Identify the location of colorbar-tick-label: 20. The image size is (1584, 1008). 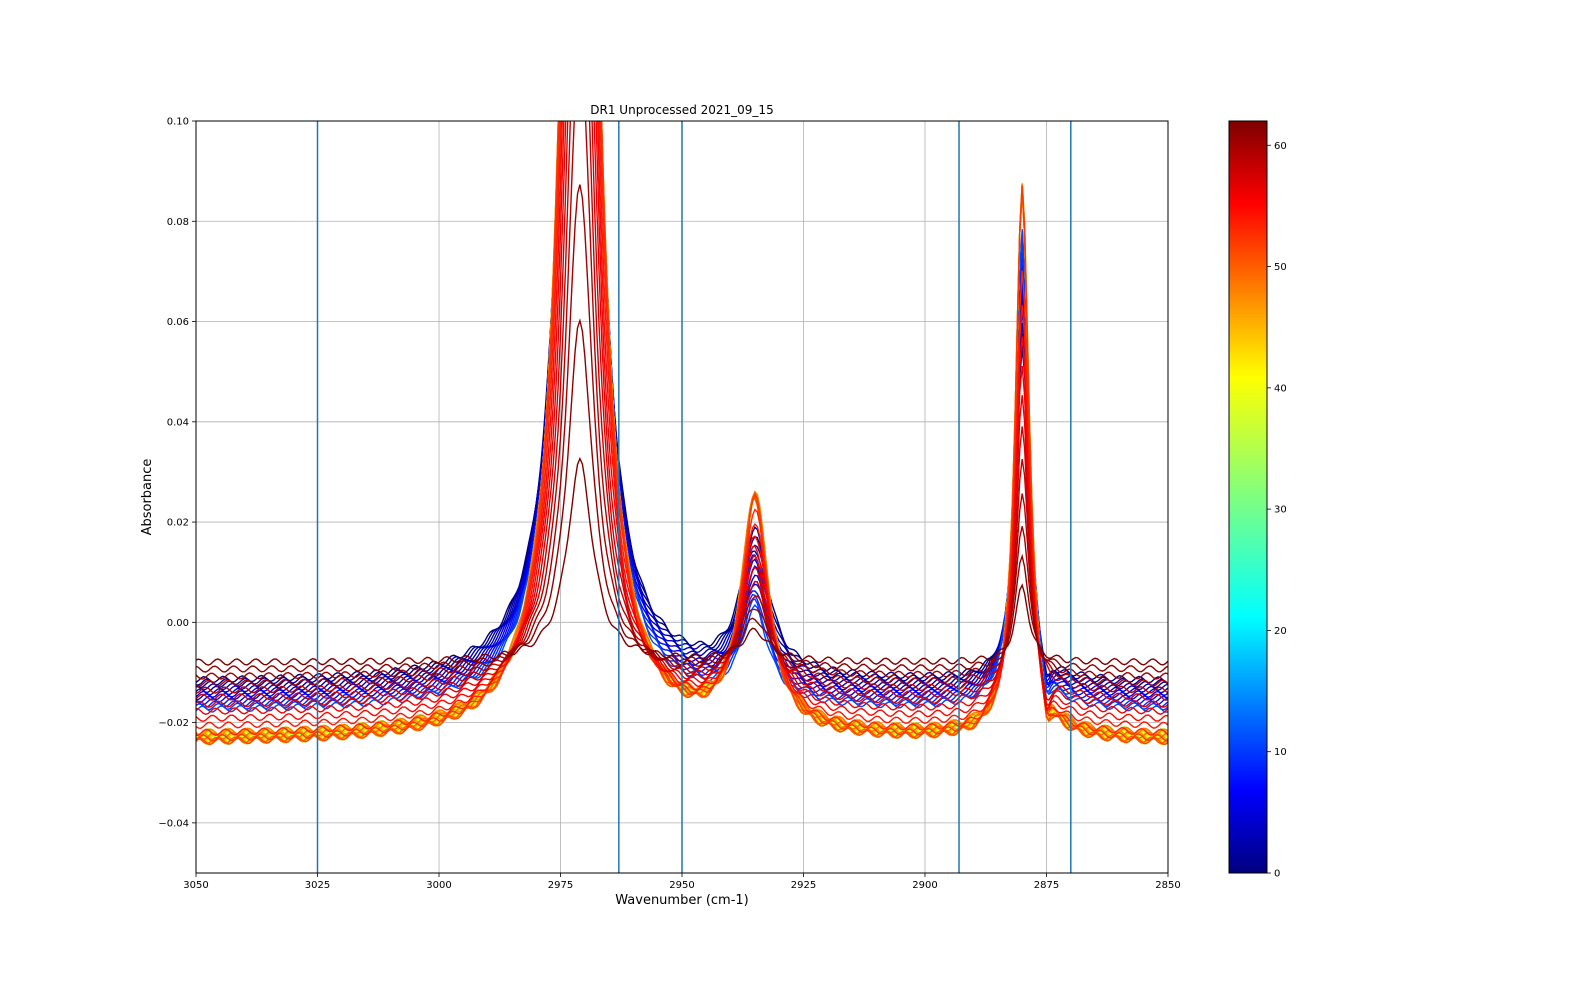
(1280, 631).